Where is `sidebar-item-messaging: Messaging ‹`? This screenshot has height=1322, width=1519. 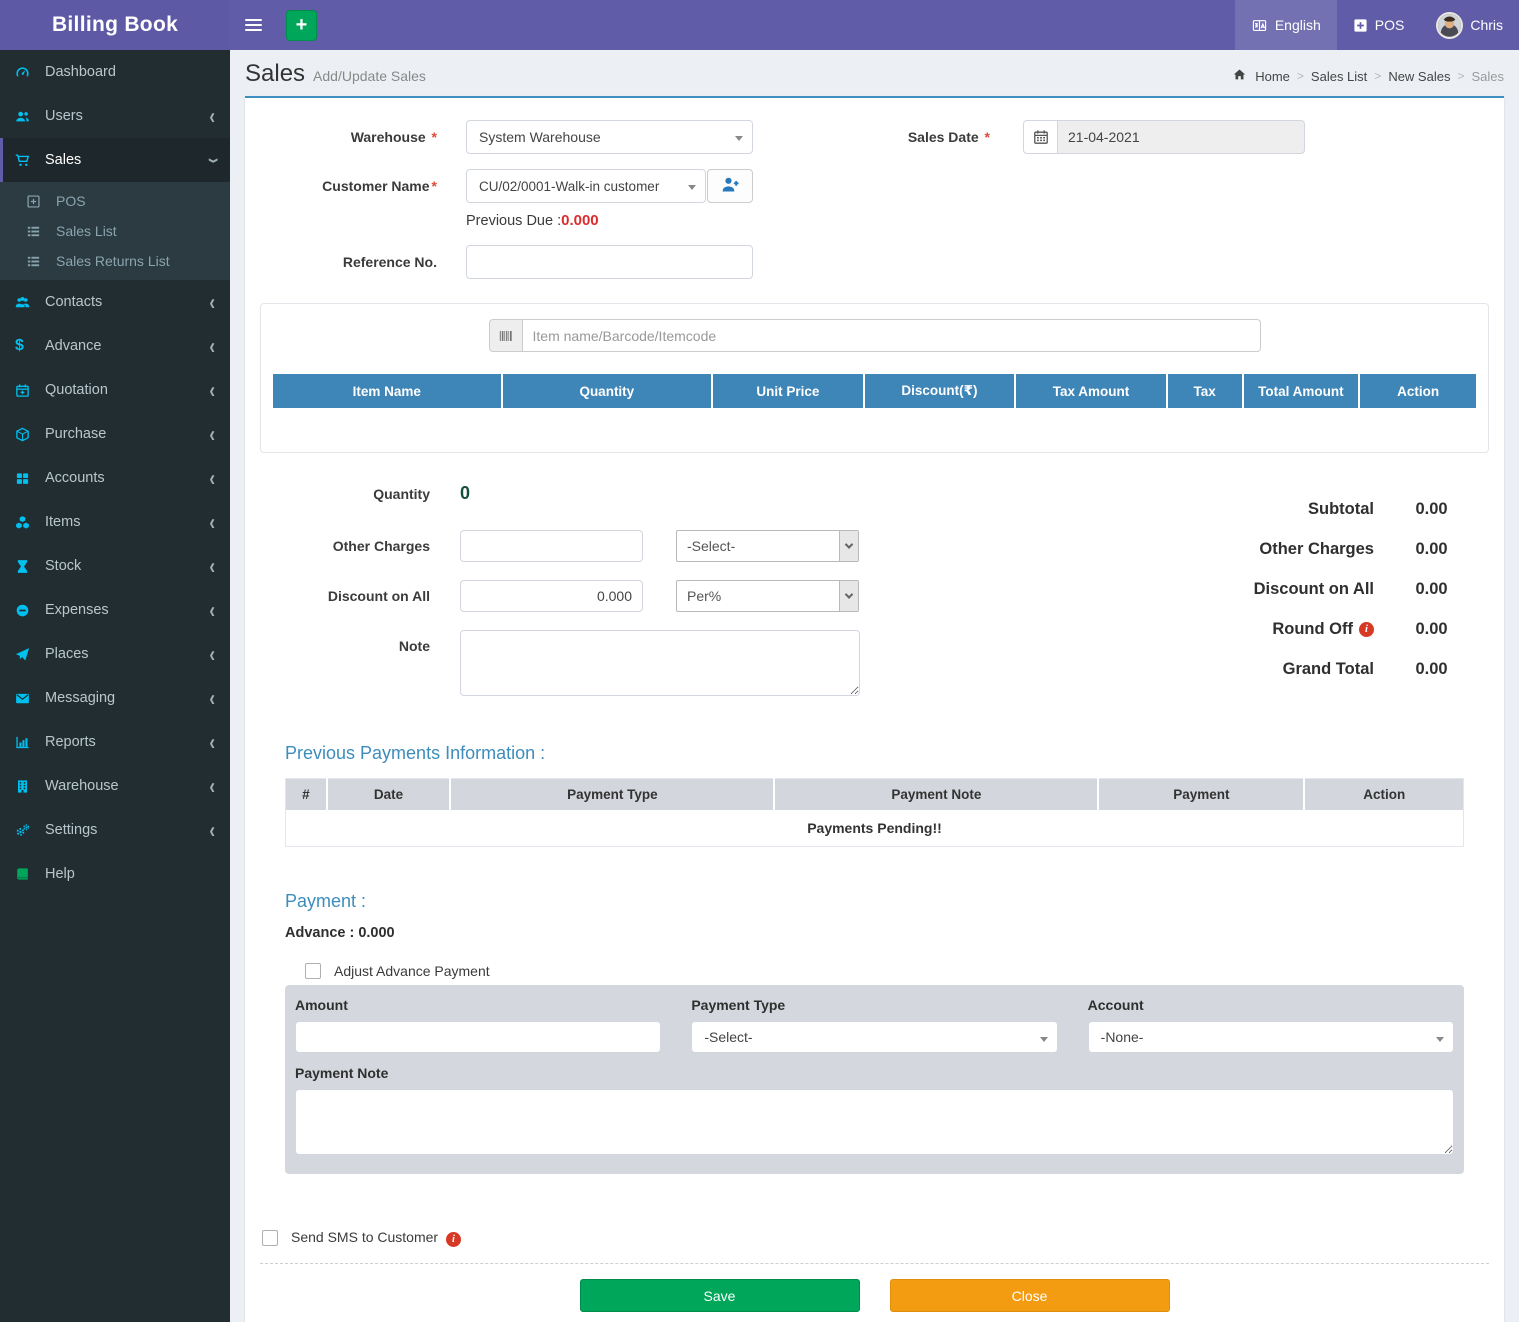 sidebar-item-messaging: Messaging ‹ is located at coordinates (115, 698).